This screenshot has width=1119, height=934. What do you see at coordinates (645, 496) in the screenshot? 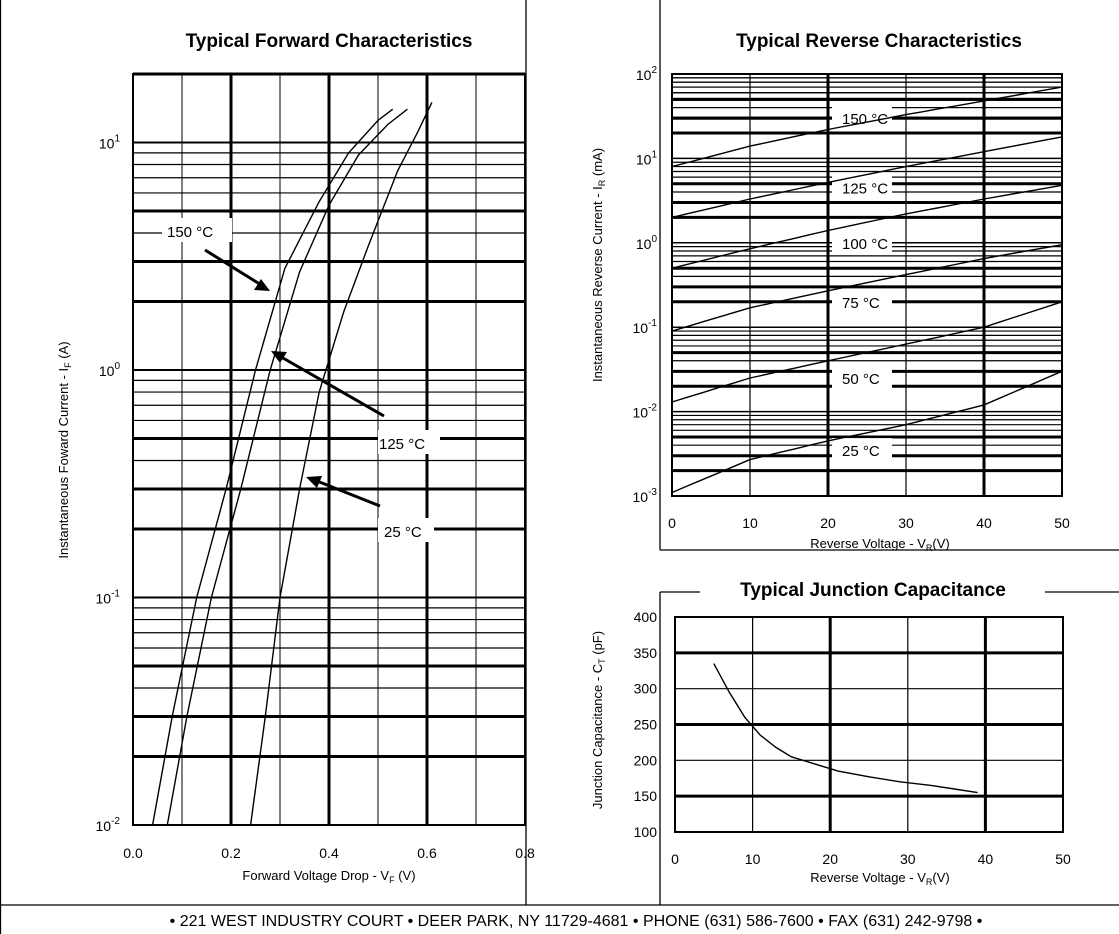
I see `y-tick-label: 10-3` at bounding box center [645, 496].